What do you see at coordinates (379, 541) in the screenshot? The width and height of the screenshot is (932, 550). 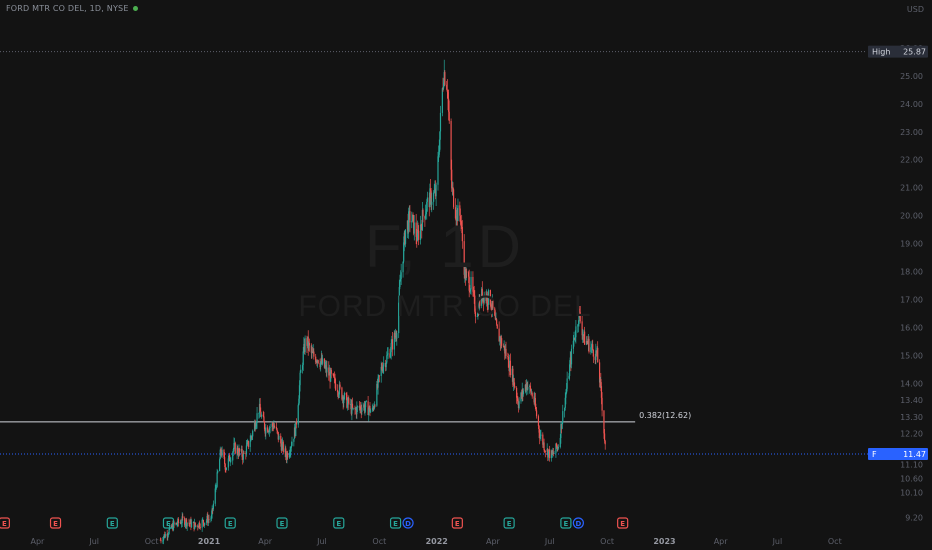 I see `x-tick-label: Oct` at bounding box center [379, 541].